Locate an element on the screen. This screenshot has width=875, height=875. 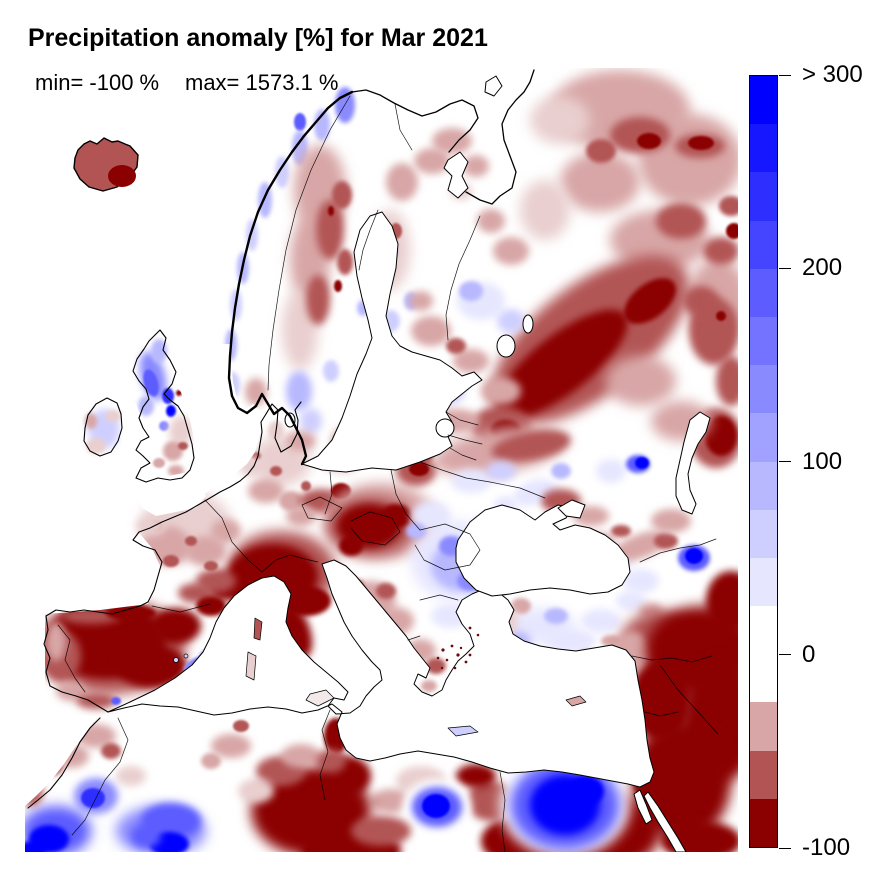
crete is located at coordinates (463, 731).